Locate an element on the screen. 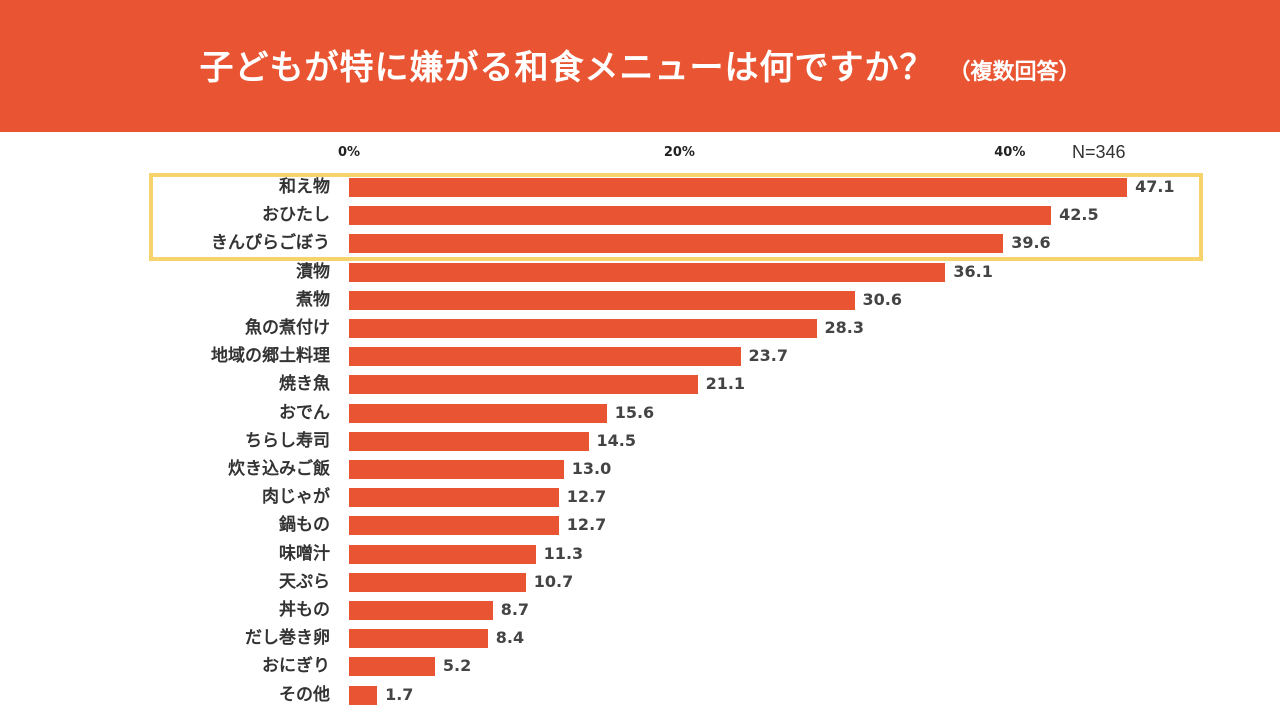 This screenshot has height=720, width=1280. category-label: おにぎり is located at coordinates (296, 666).